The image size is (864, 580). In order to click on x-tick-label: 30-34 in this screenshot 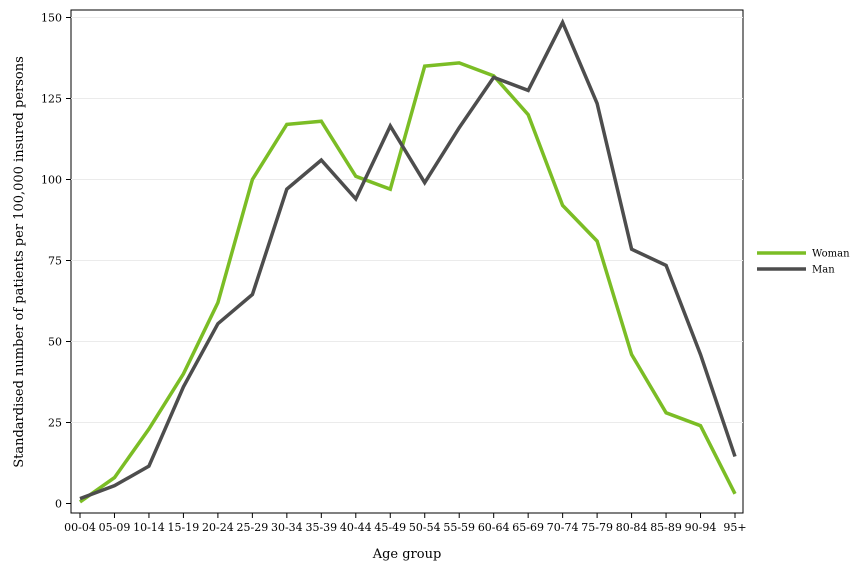, I will do `click(287, 527)`.